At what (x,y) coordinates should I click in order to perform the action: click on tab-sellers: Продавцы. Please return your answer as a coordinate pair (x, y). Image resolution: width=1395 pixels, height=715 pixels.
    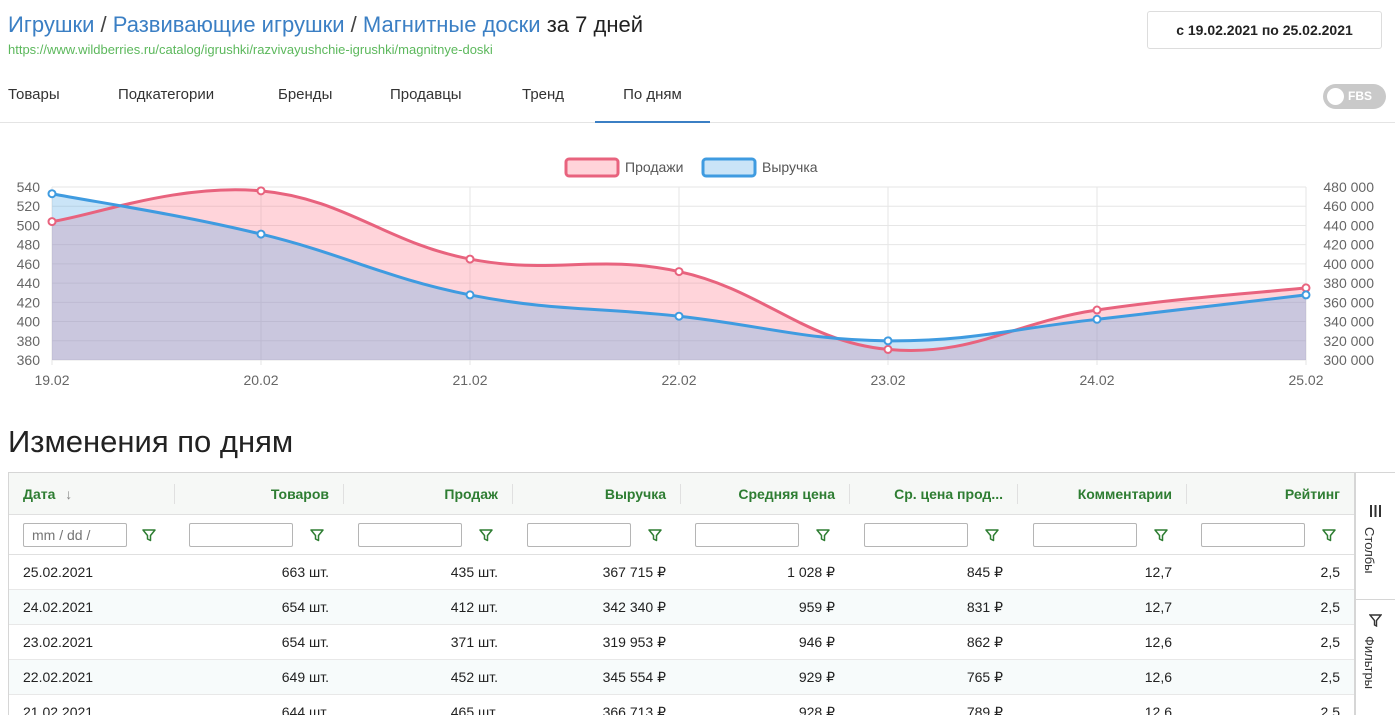
    Looking at the image, I should click on (426, 94).